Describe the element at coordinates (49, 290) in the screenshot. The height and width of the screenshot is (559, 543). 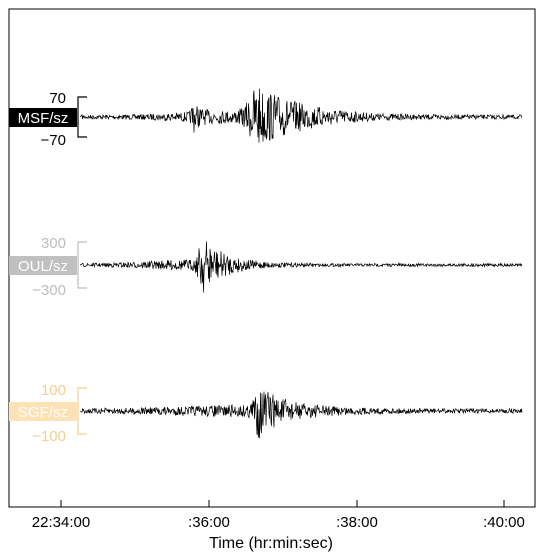
I see `y-tick-bottom-oul: −300` at that location.